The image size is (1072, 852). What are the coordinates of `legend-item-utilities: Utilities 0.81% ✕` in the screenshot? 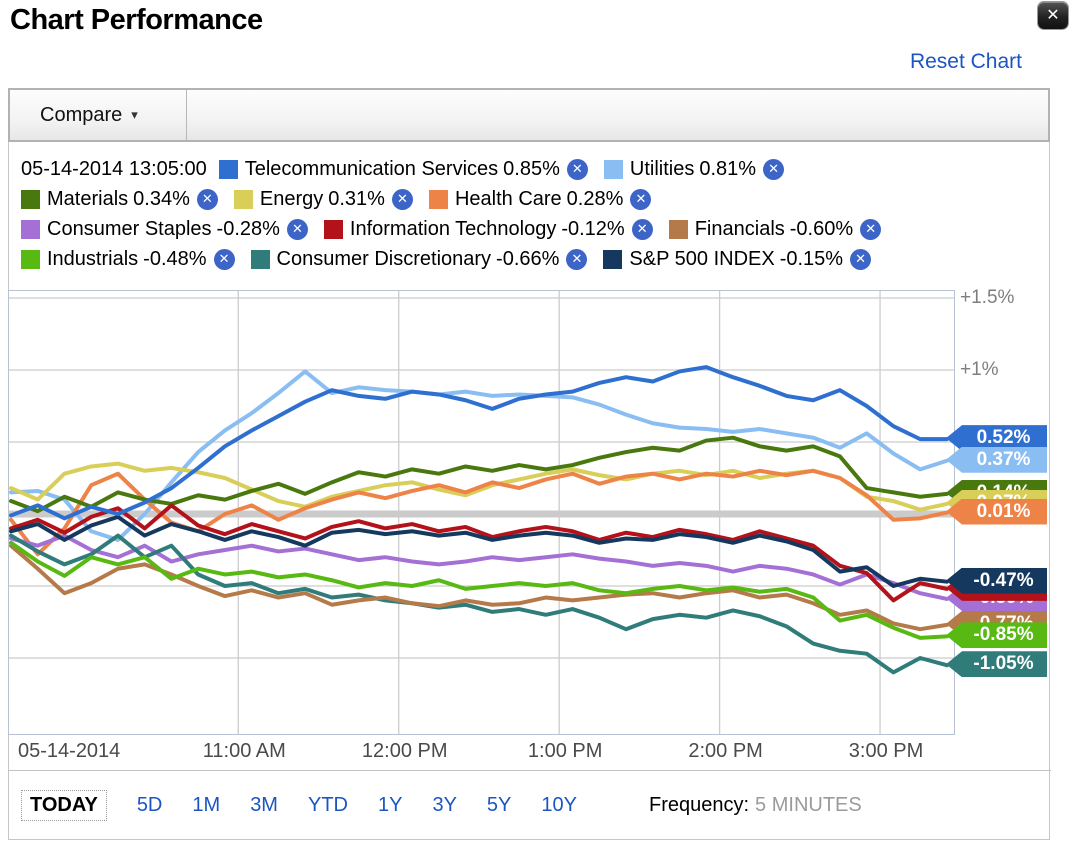 It's located at (694, 169).